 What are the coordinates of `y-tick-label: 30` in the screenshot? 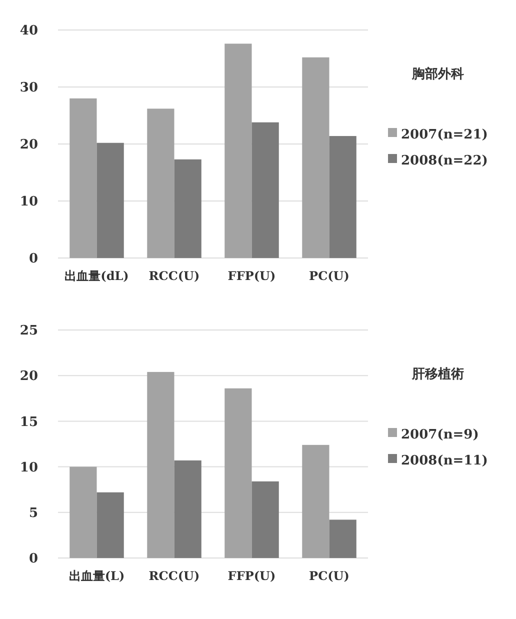 It's located at (29, 88).